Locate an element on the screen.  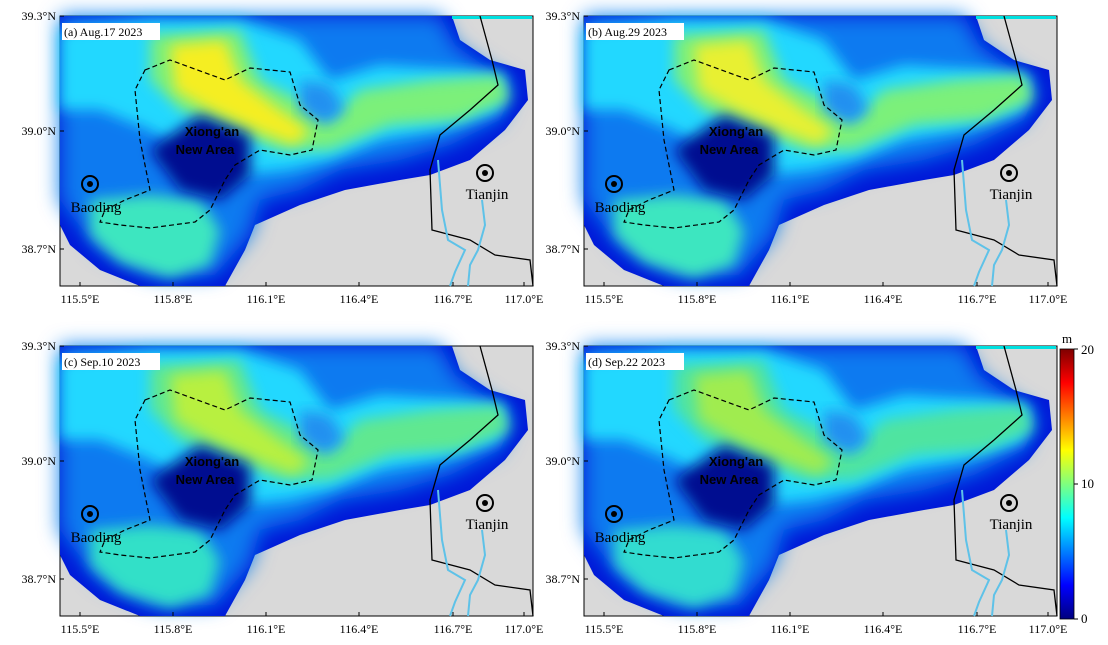
panel-label: (a) Aug.17 2023 is located at coordinates (103, 32).